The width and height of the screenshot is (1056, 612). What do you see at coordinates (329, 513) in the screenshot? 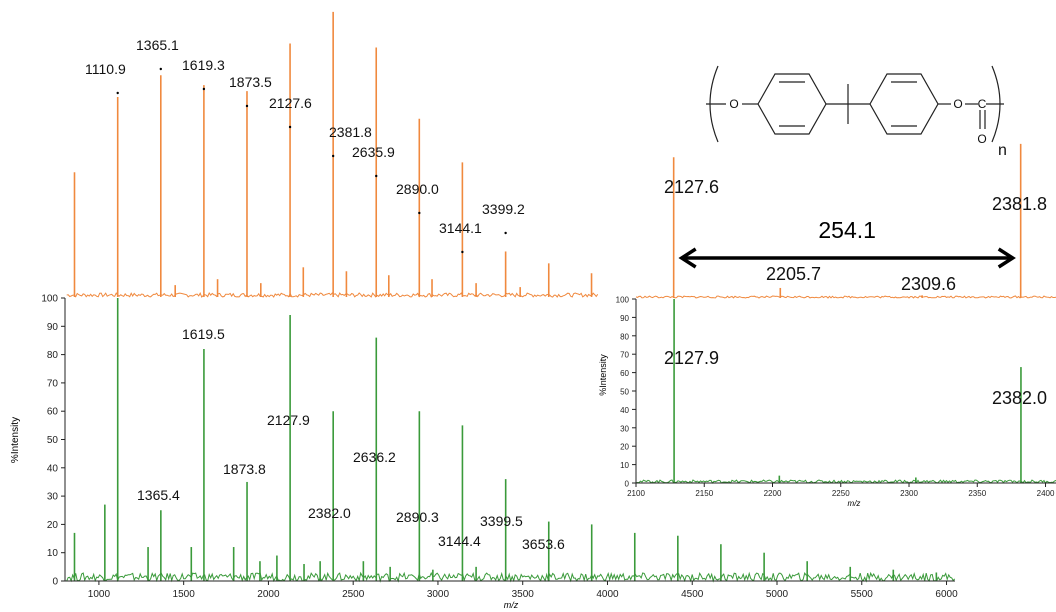
I see `green-peak-label-4: 2382.0` at bounding box center [329, 513].